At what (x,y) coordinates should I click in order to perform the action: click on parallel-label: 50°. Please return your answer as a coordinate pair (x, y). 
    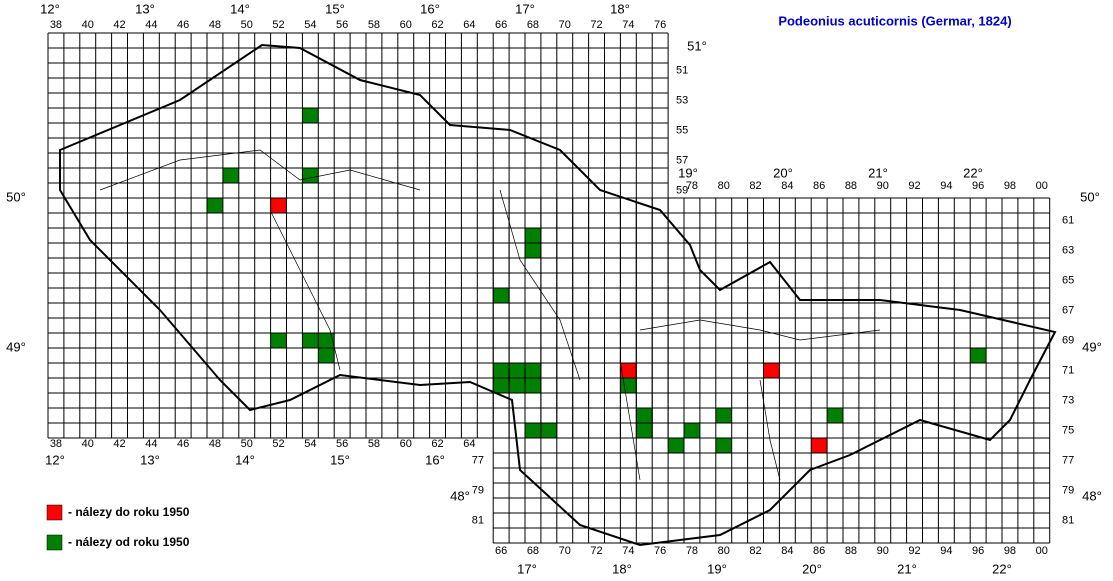
    Looking at the image, I should click on (16, 196).